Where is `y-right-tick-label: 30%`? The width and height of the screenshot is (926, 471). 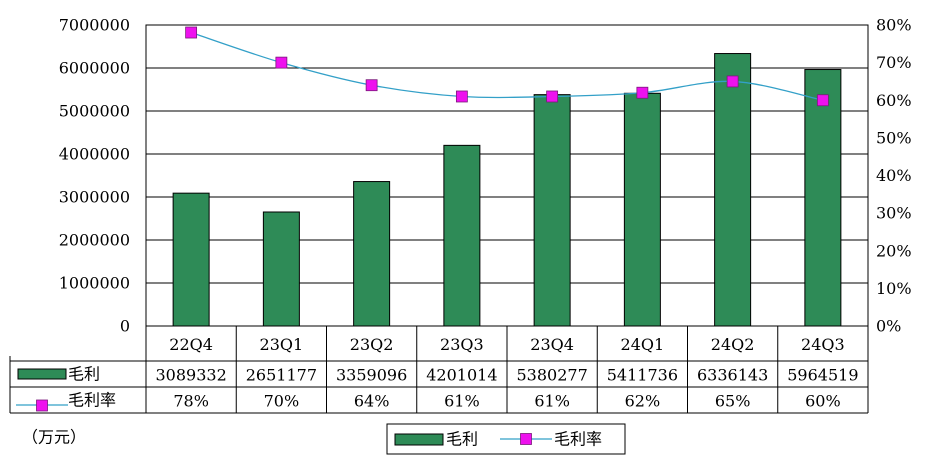 y-right-tick-label: 30% is located at coordinates (894, 213).